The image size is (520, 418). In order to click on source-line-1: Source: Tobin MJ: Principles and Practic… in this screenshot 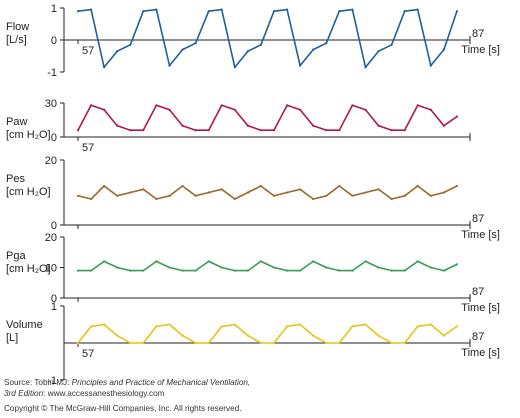, I will do `click(127, 382)`.